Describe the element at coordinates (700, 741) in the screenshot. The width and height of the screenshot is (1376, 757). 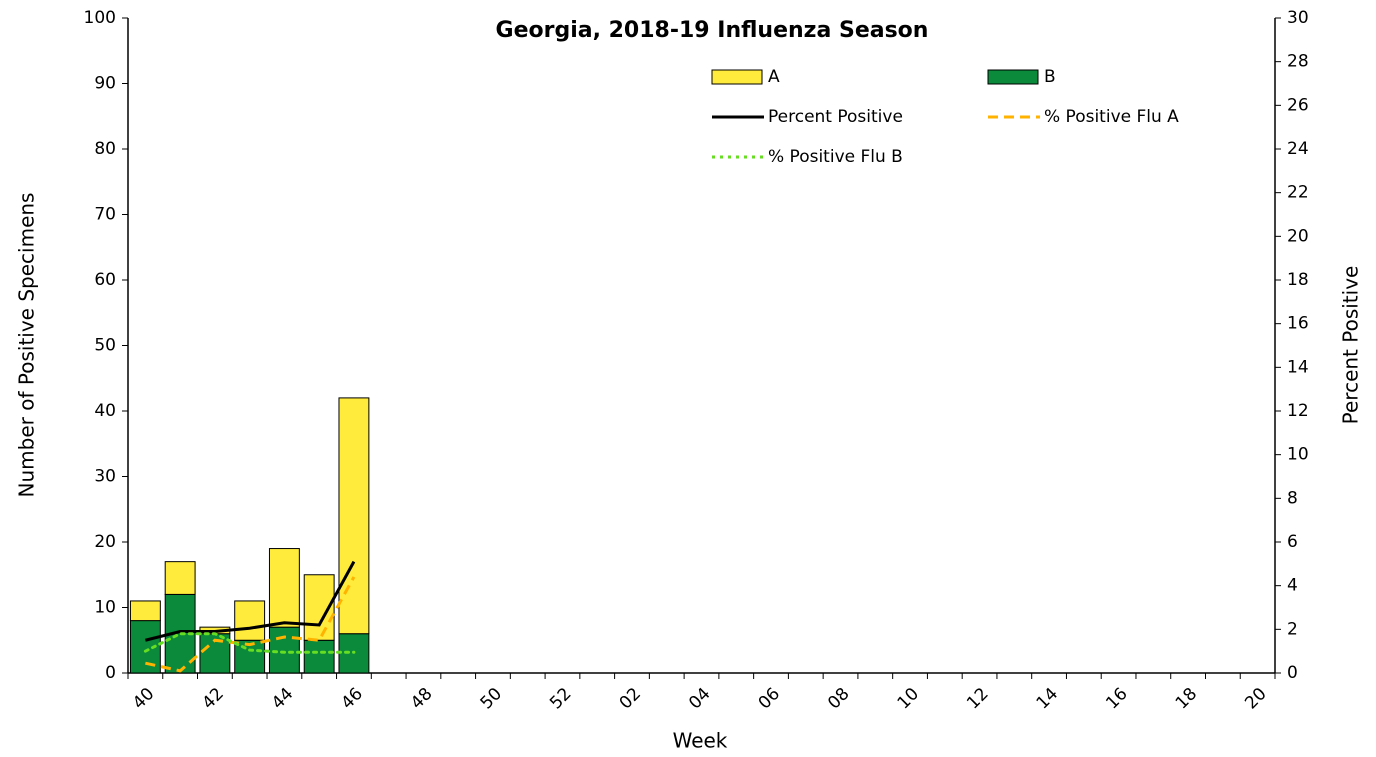
I see `x-axis-title: Week` at that location.